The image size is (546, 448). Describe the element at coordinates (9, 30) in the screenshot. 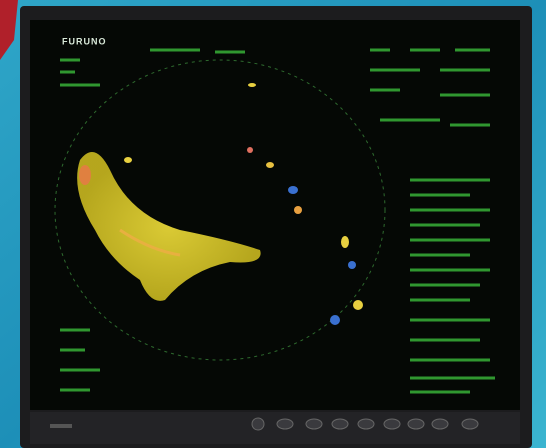

I see `red-corner` at that location.